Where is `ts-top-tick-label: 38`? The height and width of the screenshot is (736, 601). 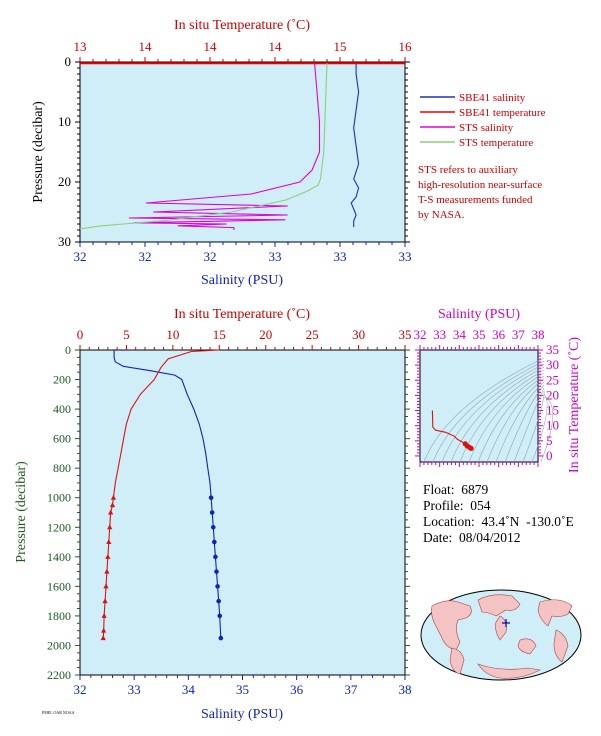 ts-top-tick-label: 38 is located at coordinates (538, 334).